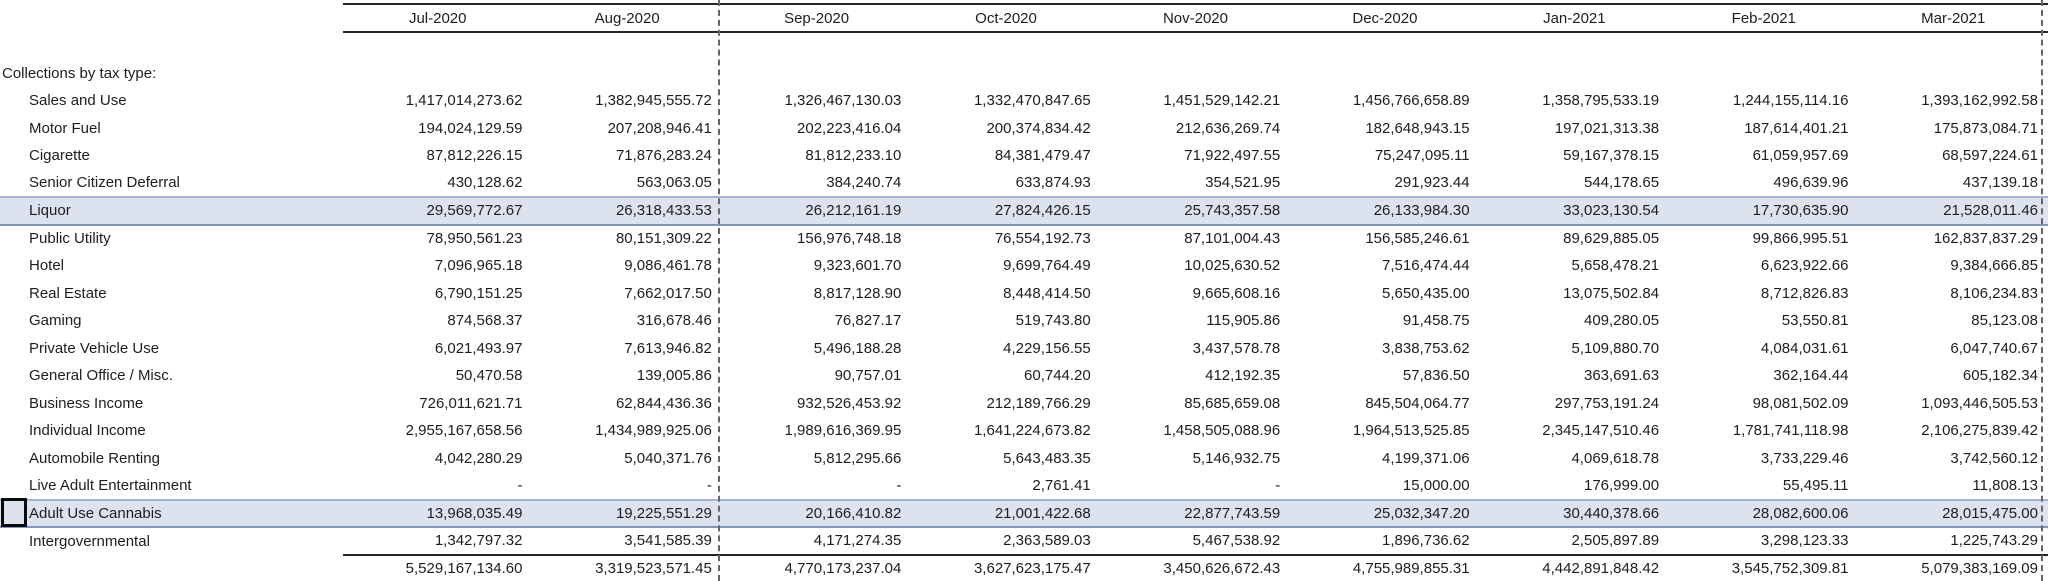 The image size is (2048, 581). What do you see at coordinates (1811, 376) in the screenshot?
I see `value-cell: 362,164.44` at bounding box center [1811, 376].